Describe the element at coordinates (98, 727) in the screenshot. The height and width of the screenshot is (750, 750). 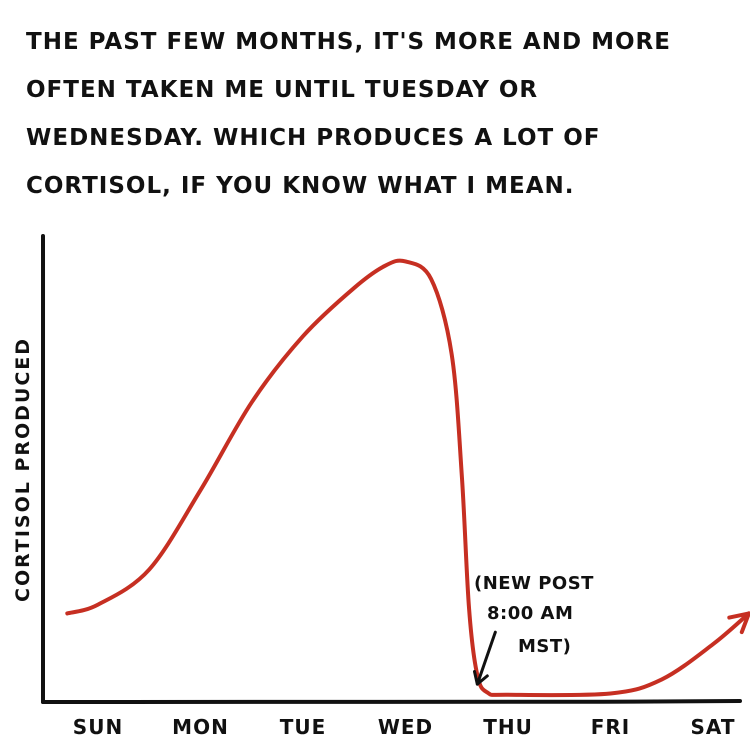
I see `x-tick-label: SUN` at that location.